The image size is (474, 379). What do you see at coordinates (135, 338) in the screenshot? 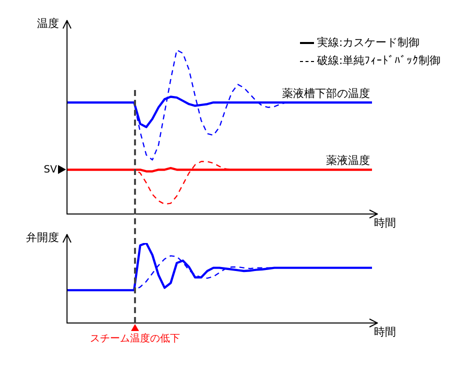
I see `text: スチーム温度の低下` at bounding box center [135, 338].